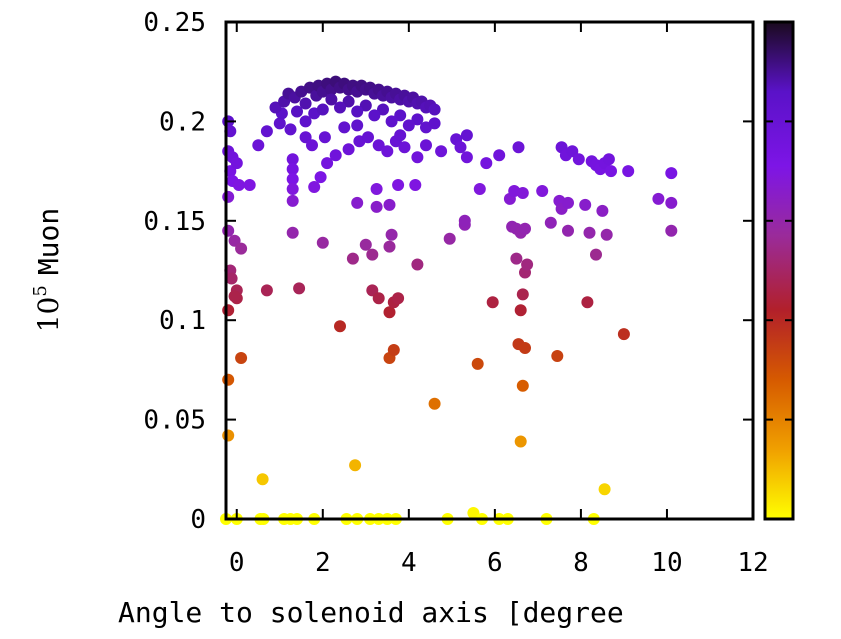  What do you see at coordinates (174, 222) in the screenshot?
I see `y-tick-label: 0.15` at bounding box center [174, 222].